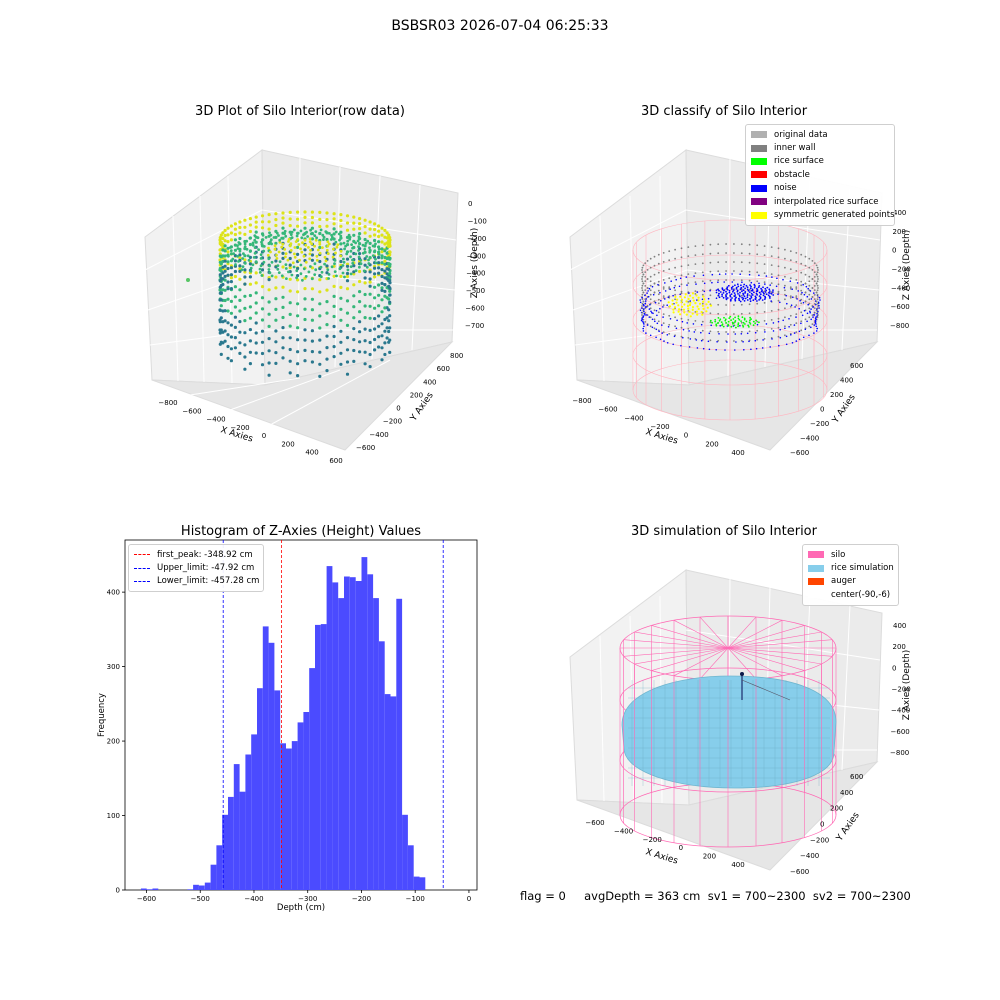 The height and width of the screenshot is (1000, 1000). What do you see at coordinates (206, 568) in the screenshot?
I see `legend-label: Upper_limit: -47.92 cm` at bounding box center [206, 568].